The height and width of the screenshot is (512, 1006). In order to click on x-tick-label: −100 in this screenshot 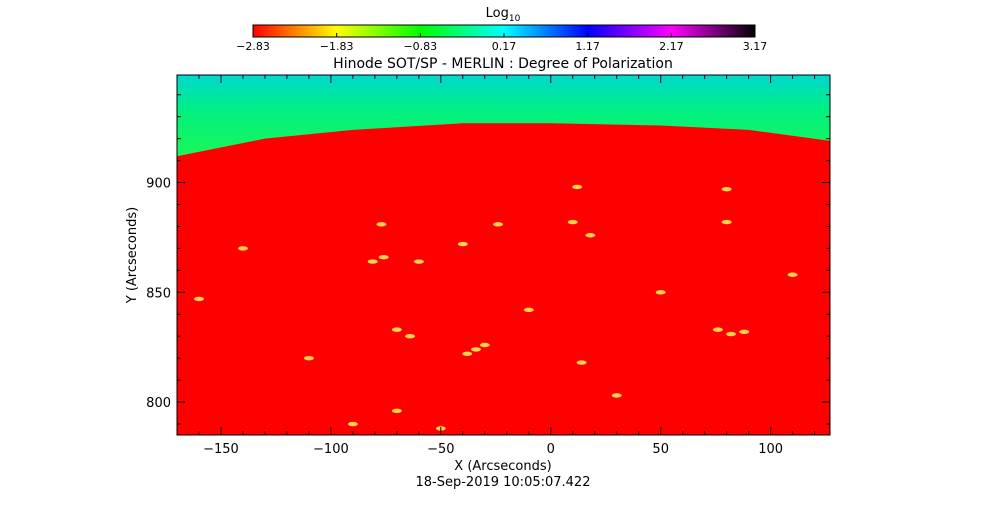, I will do `click(331, 449)`.